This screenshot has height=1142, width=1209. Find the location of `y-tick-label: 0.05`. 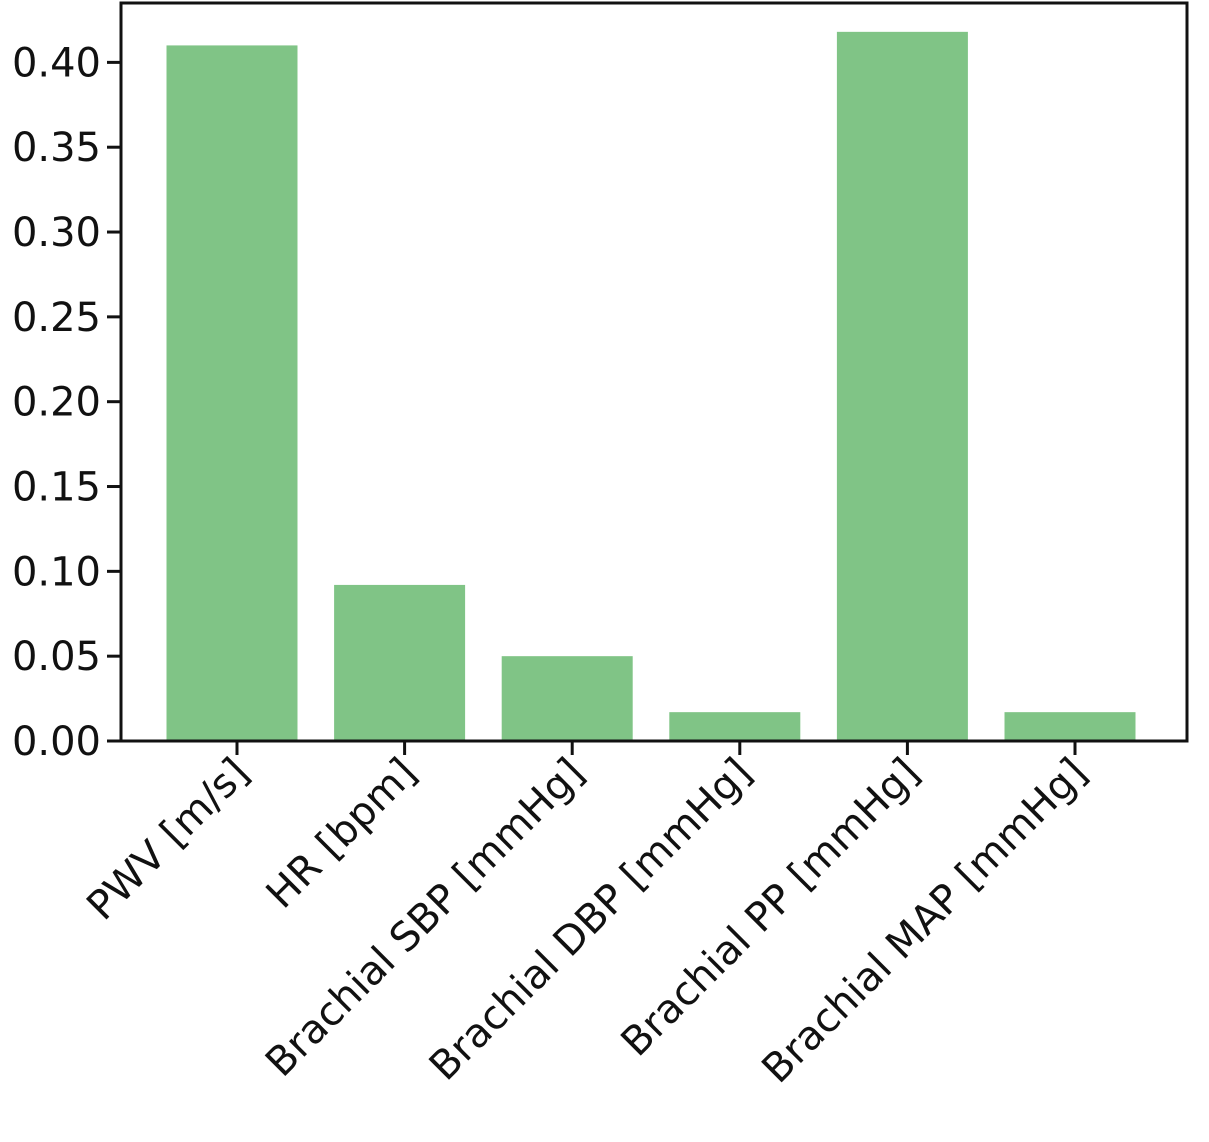

y-tick-label: 0.05 is located at coordinates (56, 657).